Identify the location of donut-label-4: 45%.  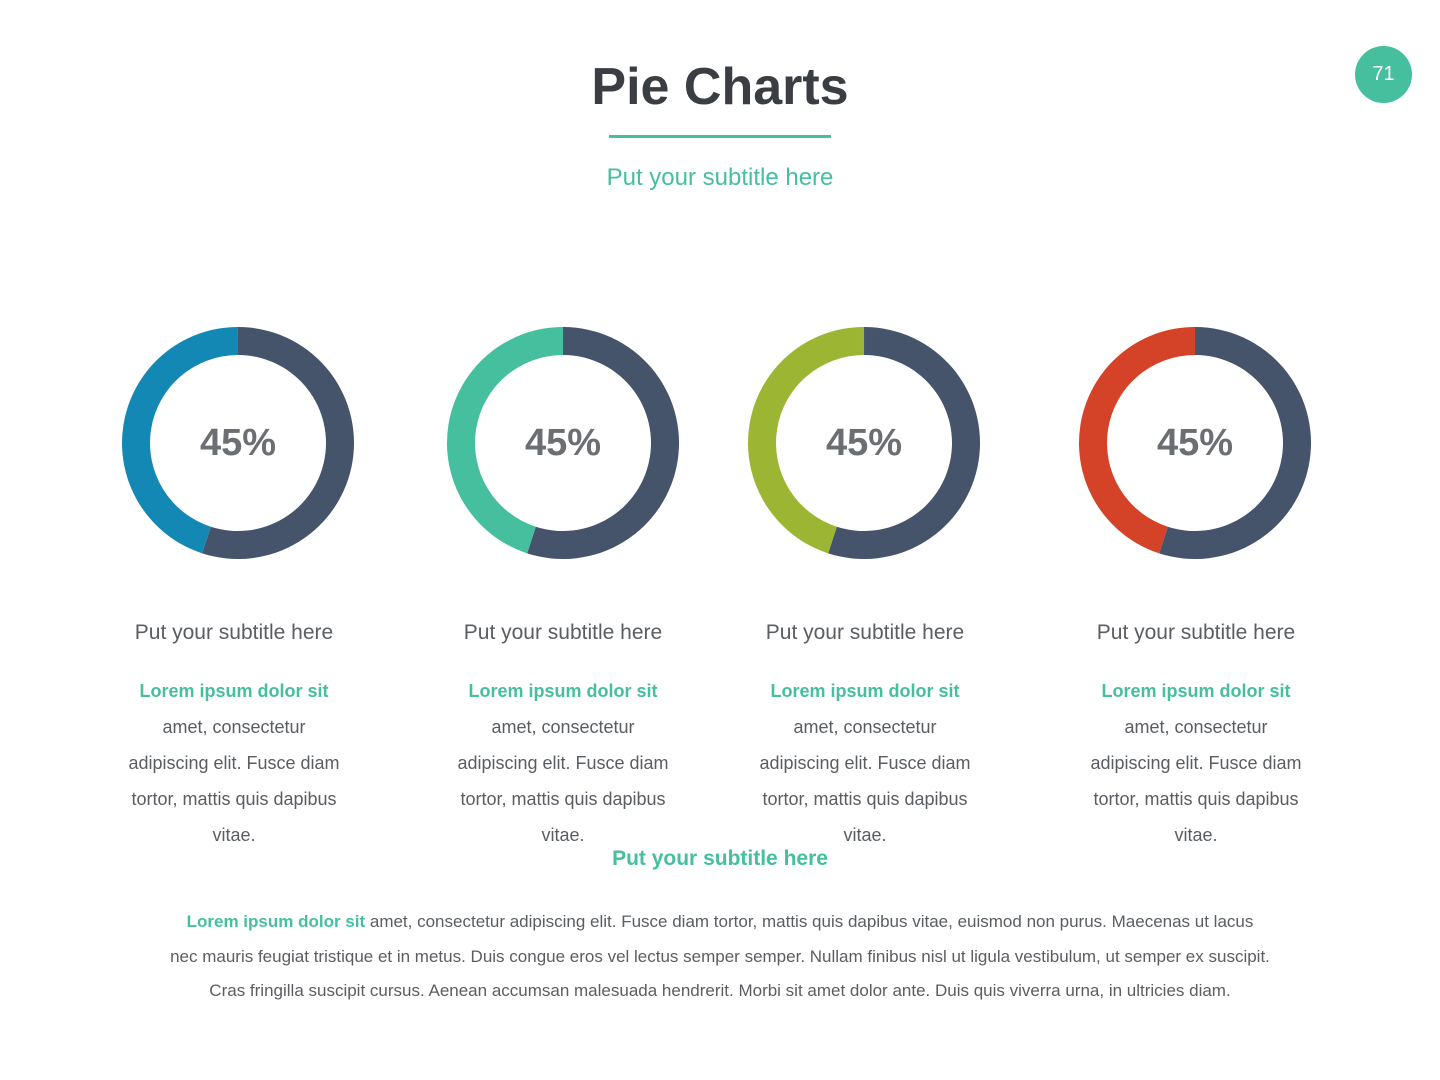
(1195, 443).